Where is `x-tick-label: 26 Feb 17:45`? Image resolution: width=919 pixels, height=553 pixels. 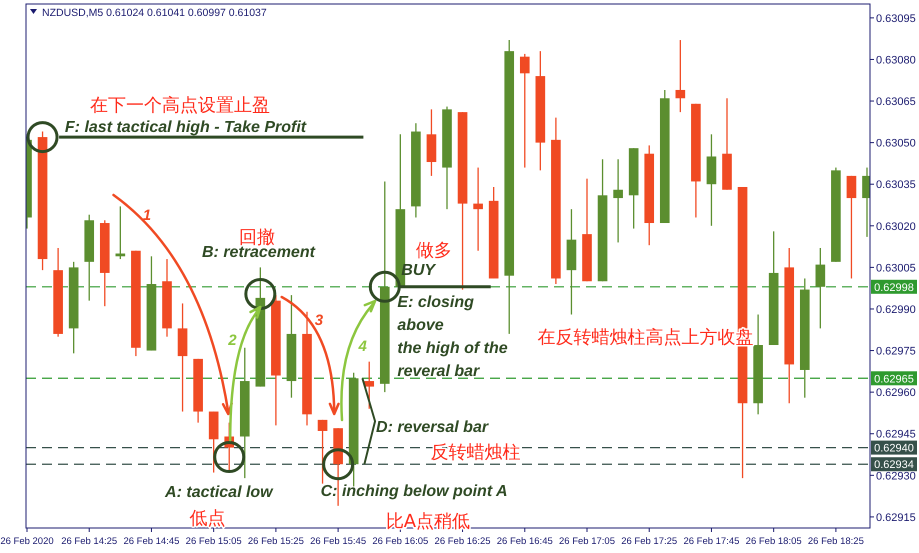 x-tick-label: 26 Feb 17:45 is located at coordinates (711, 541).